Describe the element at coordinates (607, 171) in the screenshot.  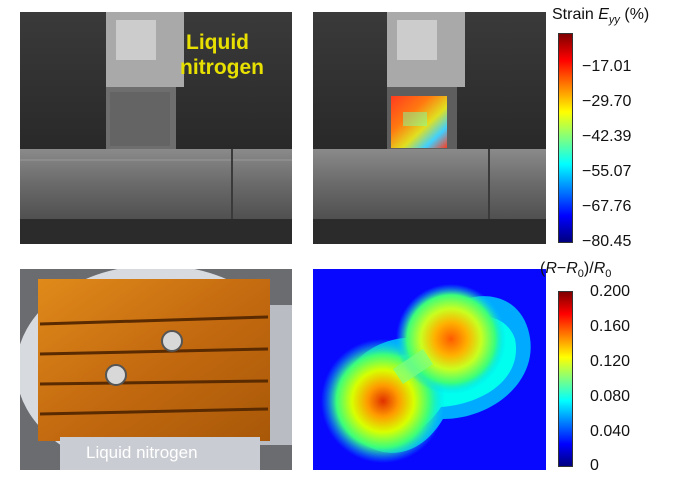
I see `strain-tick-4: −55.07` at that location.